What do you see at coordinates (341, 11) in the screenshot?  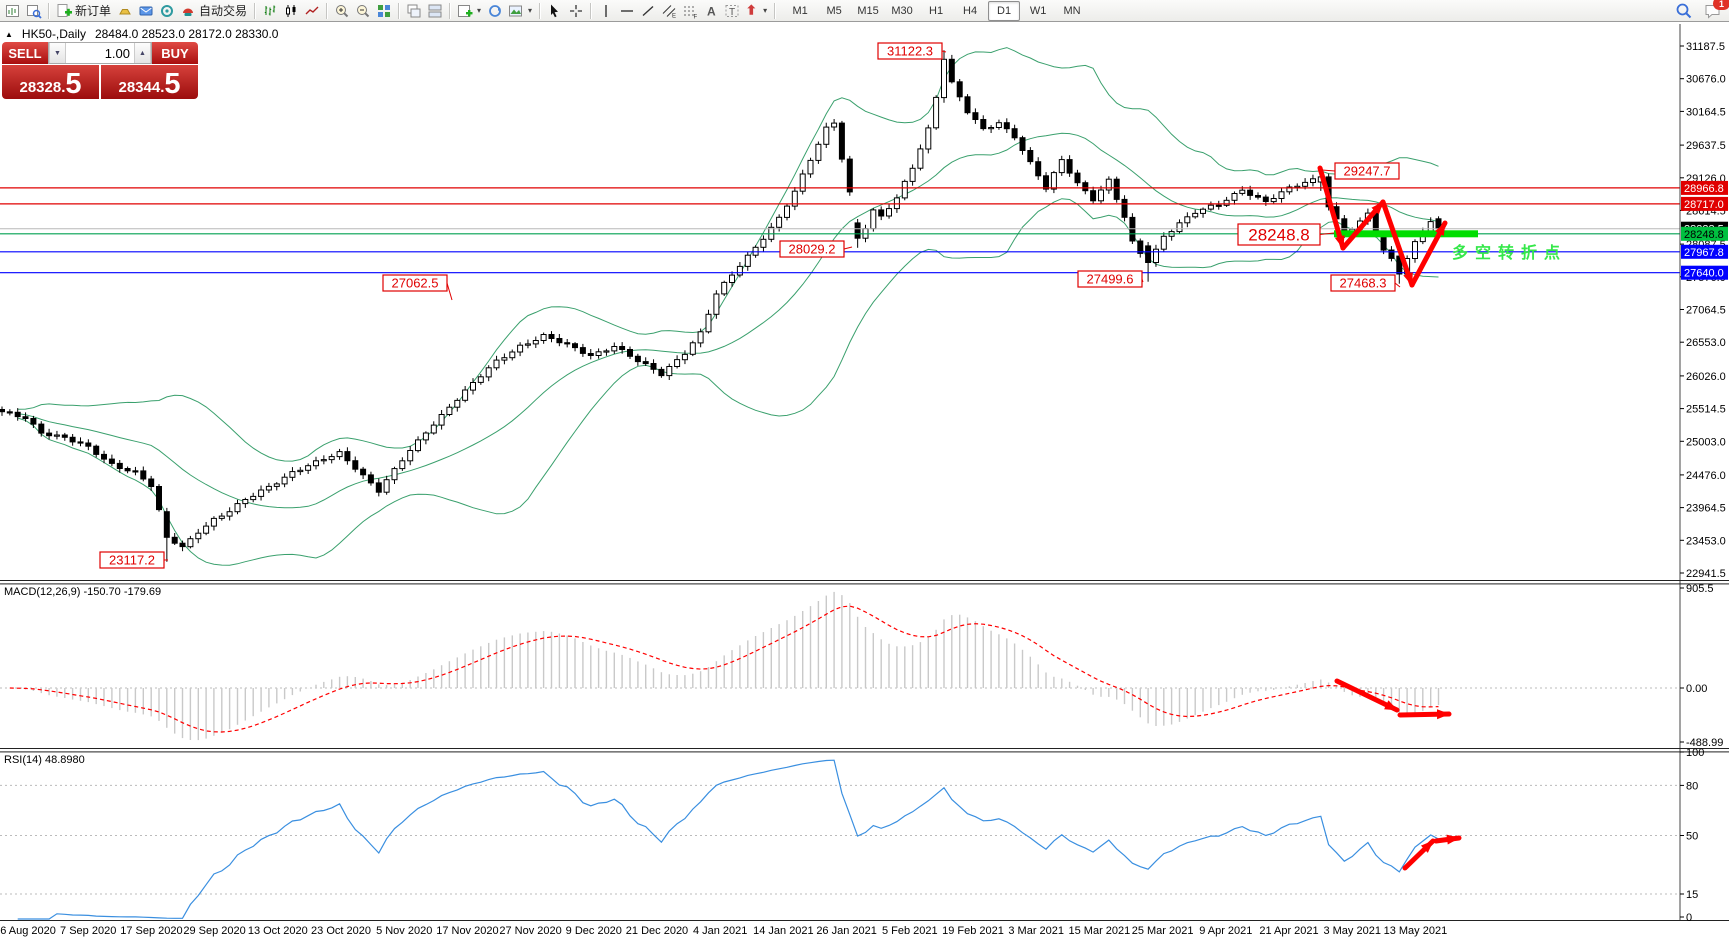 I see `zoom-in-icon` at bounding box center [341, 11].